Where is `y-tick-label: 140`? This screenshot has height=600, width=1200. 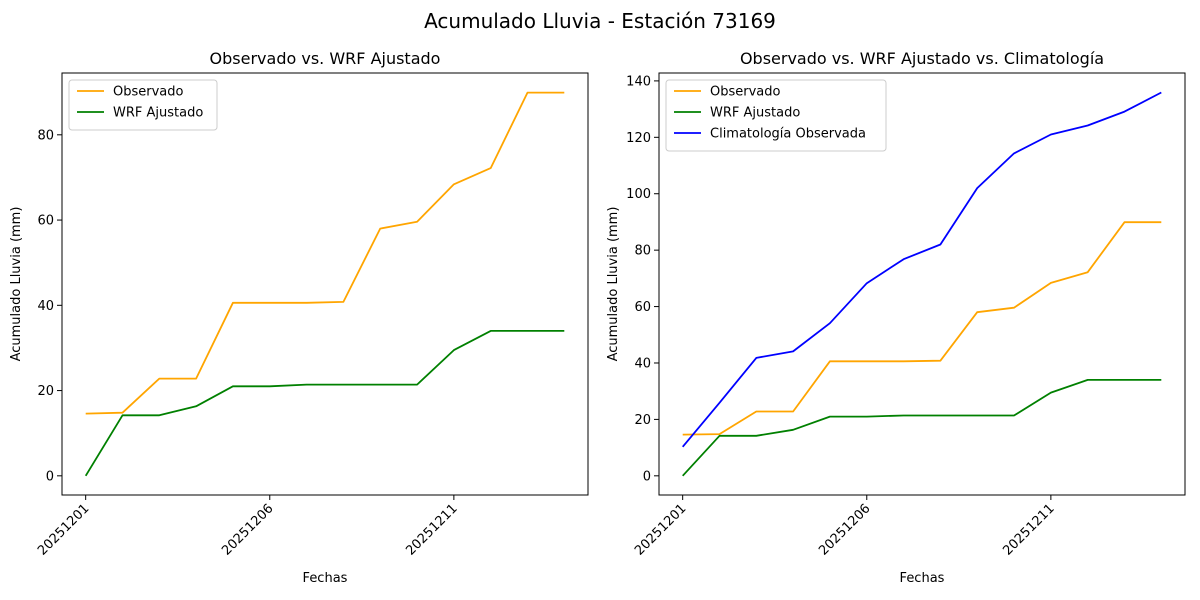
y-tick-label: 140 is located at coordinates (638, 81).